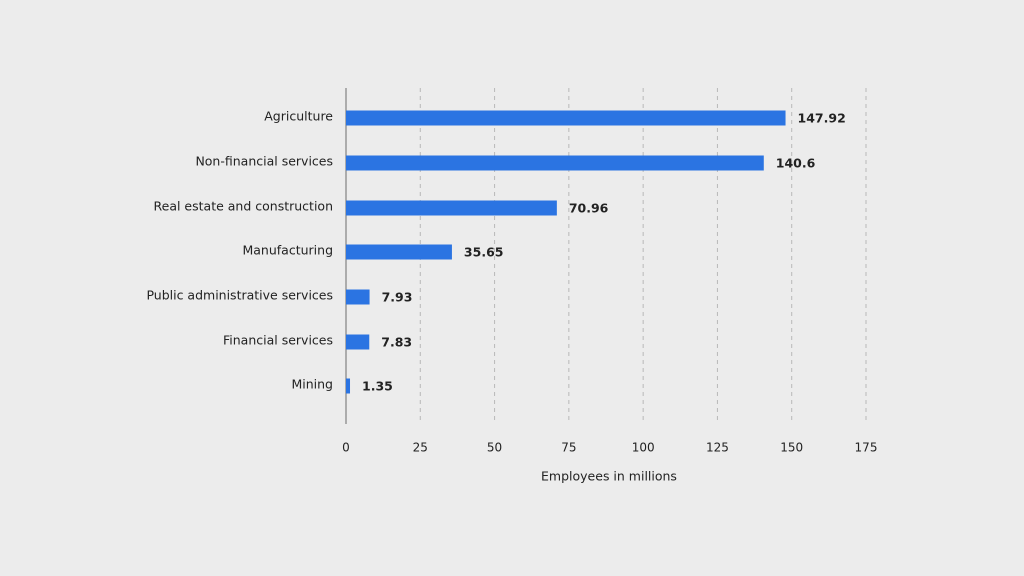 This screenshot has width=1024, height=576. I want to click on value-label-4: 7.93, so click(397, 297).